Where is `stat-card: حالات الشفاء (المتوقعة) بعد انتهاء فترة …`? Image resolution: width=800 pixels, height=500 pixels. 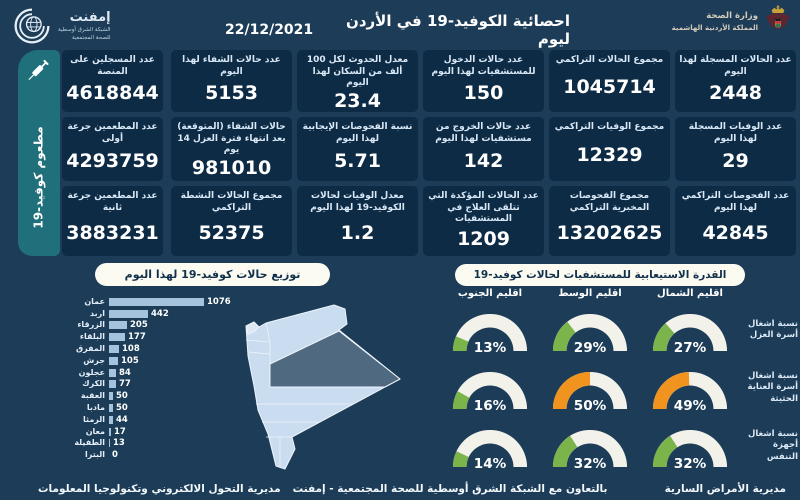
stat-card: حالات الشفاء (المتوقعة) بعد انتهاء فترة … is located at coordinates (231, 149).